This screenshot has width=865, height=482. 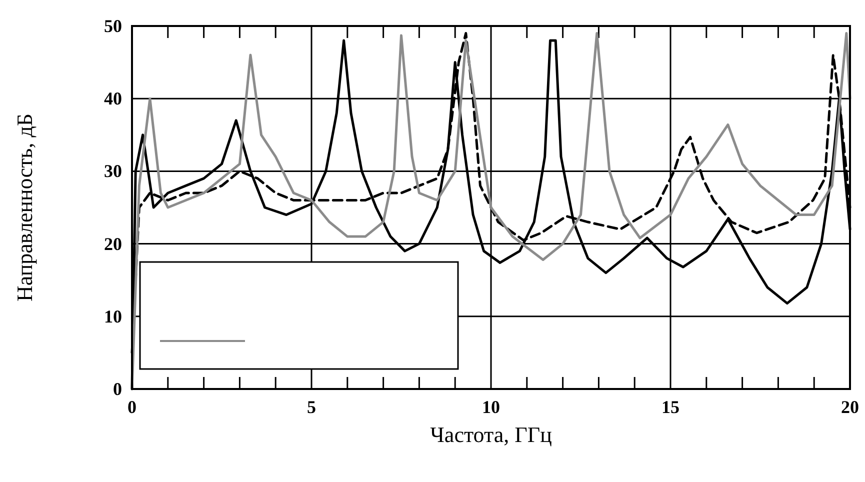 I want to click on x-tick-label: 5, so click(x=311, y=407).